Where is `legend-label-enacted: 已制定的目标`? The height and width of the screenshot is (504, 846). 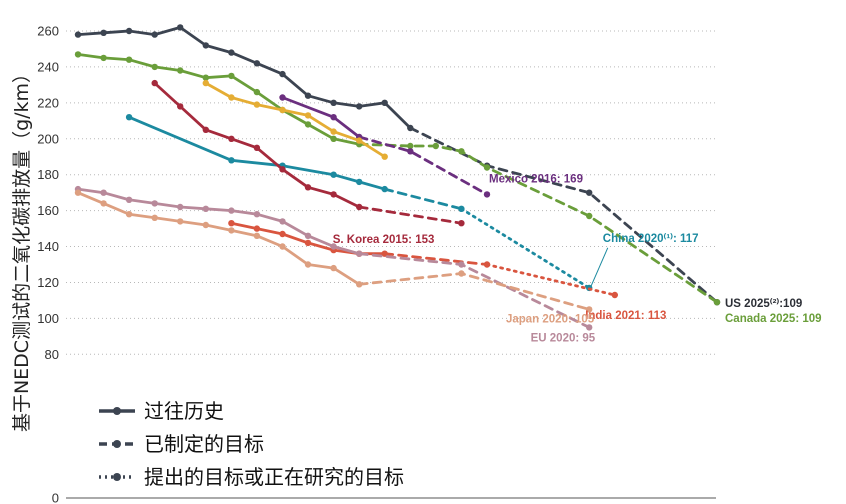
legend-label-enacted: 已制定的目标 is located at coordinates (204, 444).